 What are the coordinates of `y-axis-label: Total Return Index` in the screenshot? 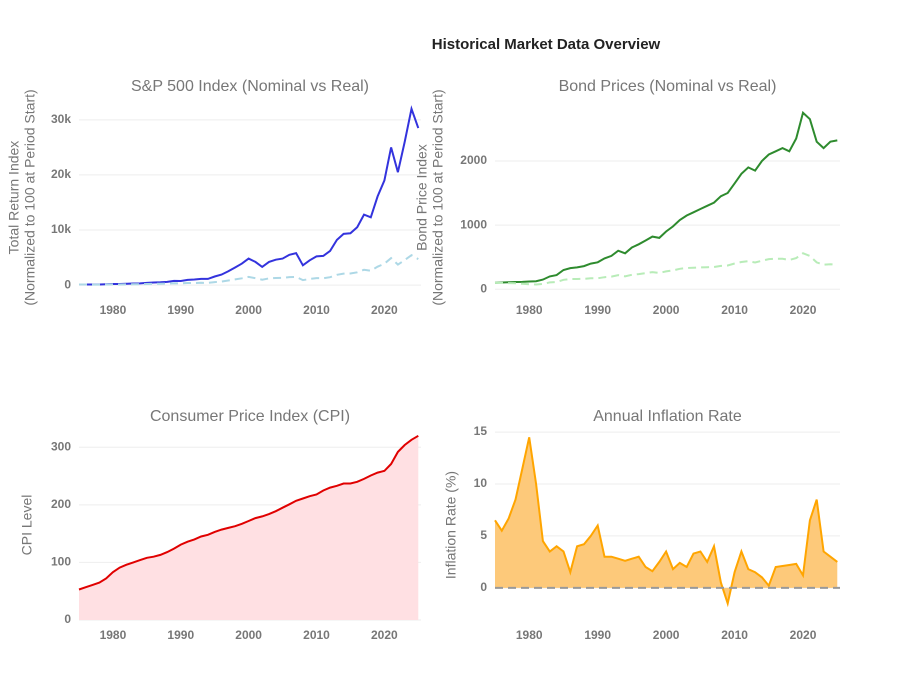 It's located at (14, 198).